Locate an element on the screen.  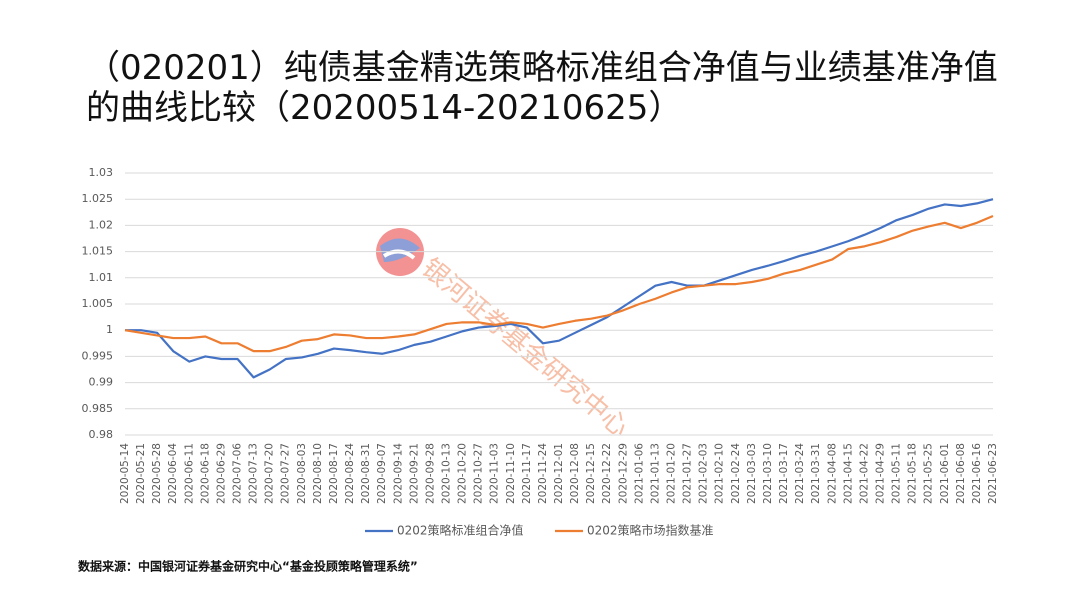
x-tick-label: 2020-08-31 is located at coordinates (366, 473).